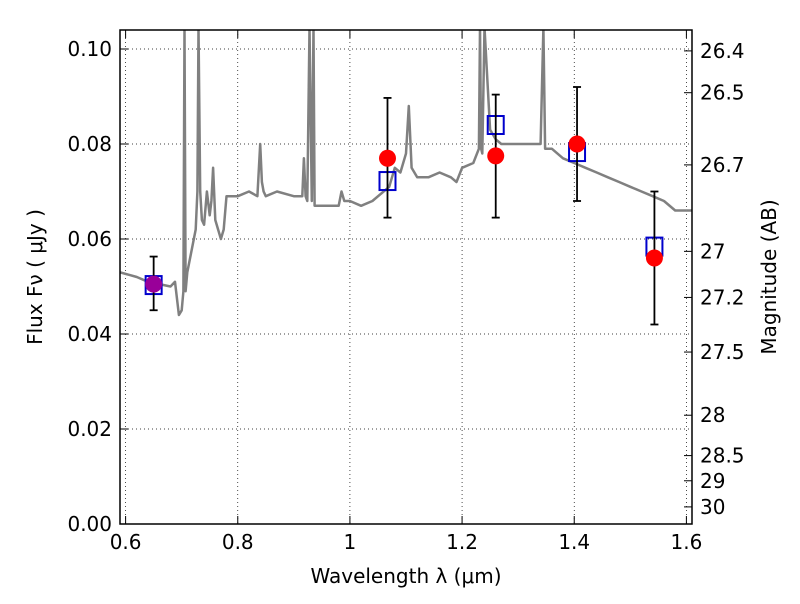 The width and height of the screenshot is (800, 604). I want to click on y-tick-label: 0.06, so click(89, 239).